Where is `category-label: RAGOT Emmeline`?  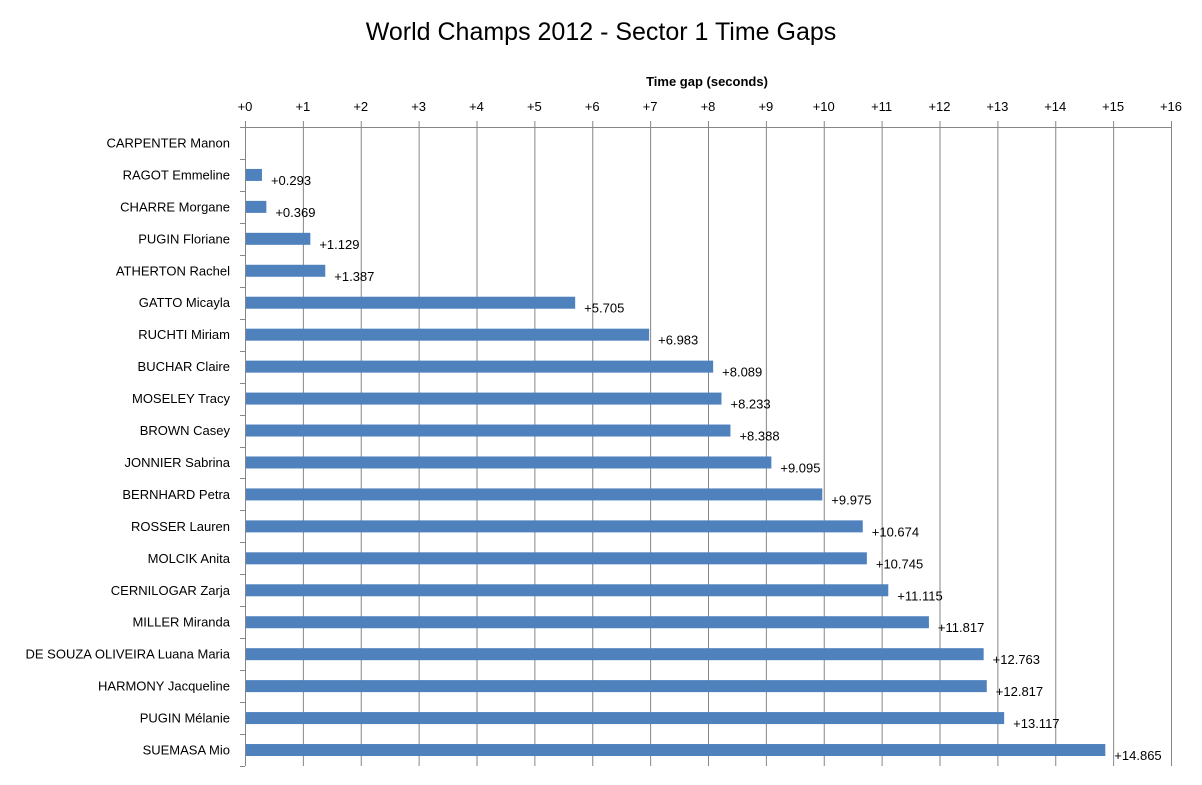 category-label: RAGOT Emmeline is located at coordinates (176, 174).